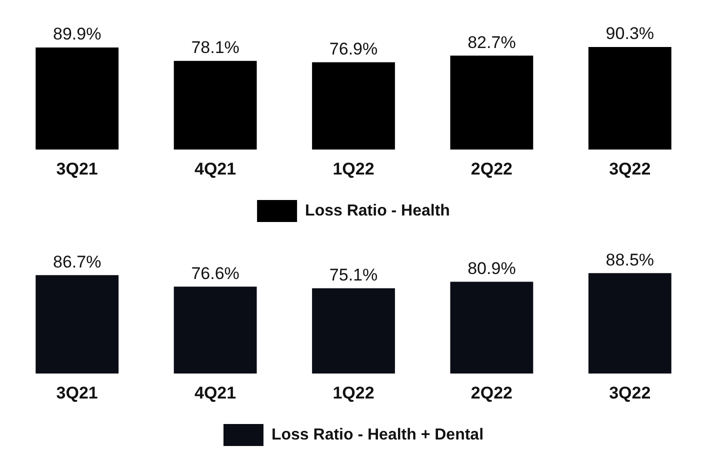 This screenshot has width=707, height=464. Describe the element at coordinates (215, 48) in the screenshot. I see `data-label: 78.1%` at that location.